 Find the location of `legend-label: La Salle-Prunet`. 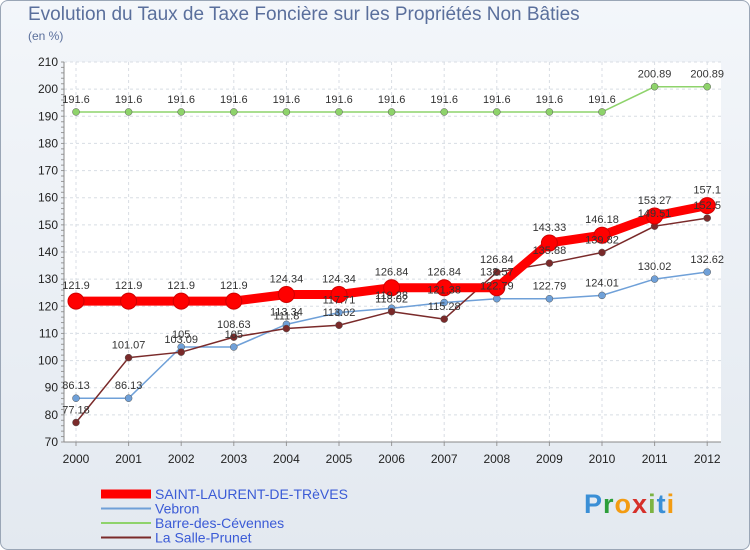

legend-label: La Salle-Prunet is located at coordinates (203, 538).